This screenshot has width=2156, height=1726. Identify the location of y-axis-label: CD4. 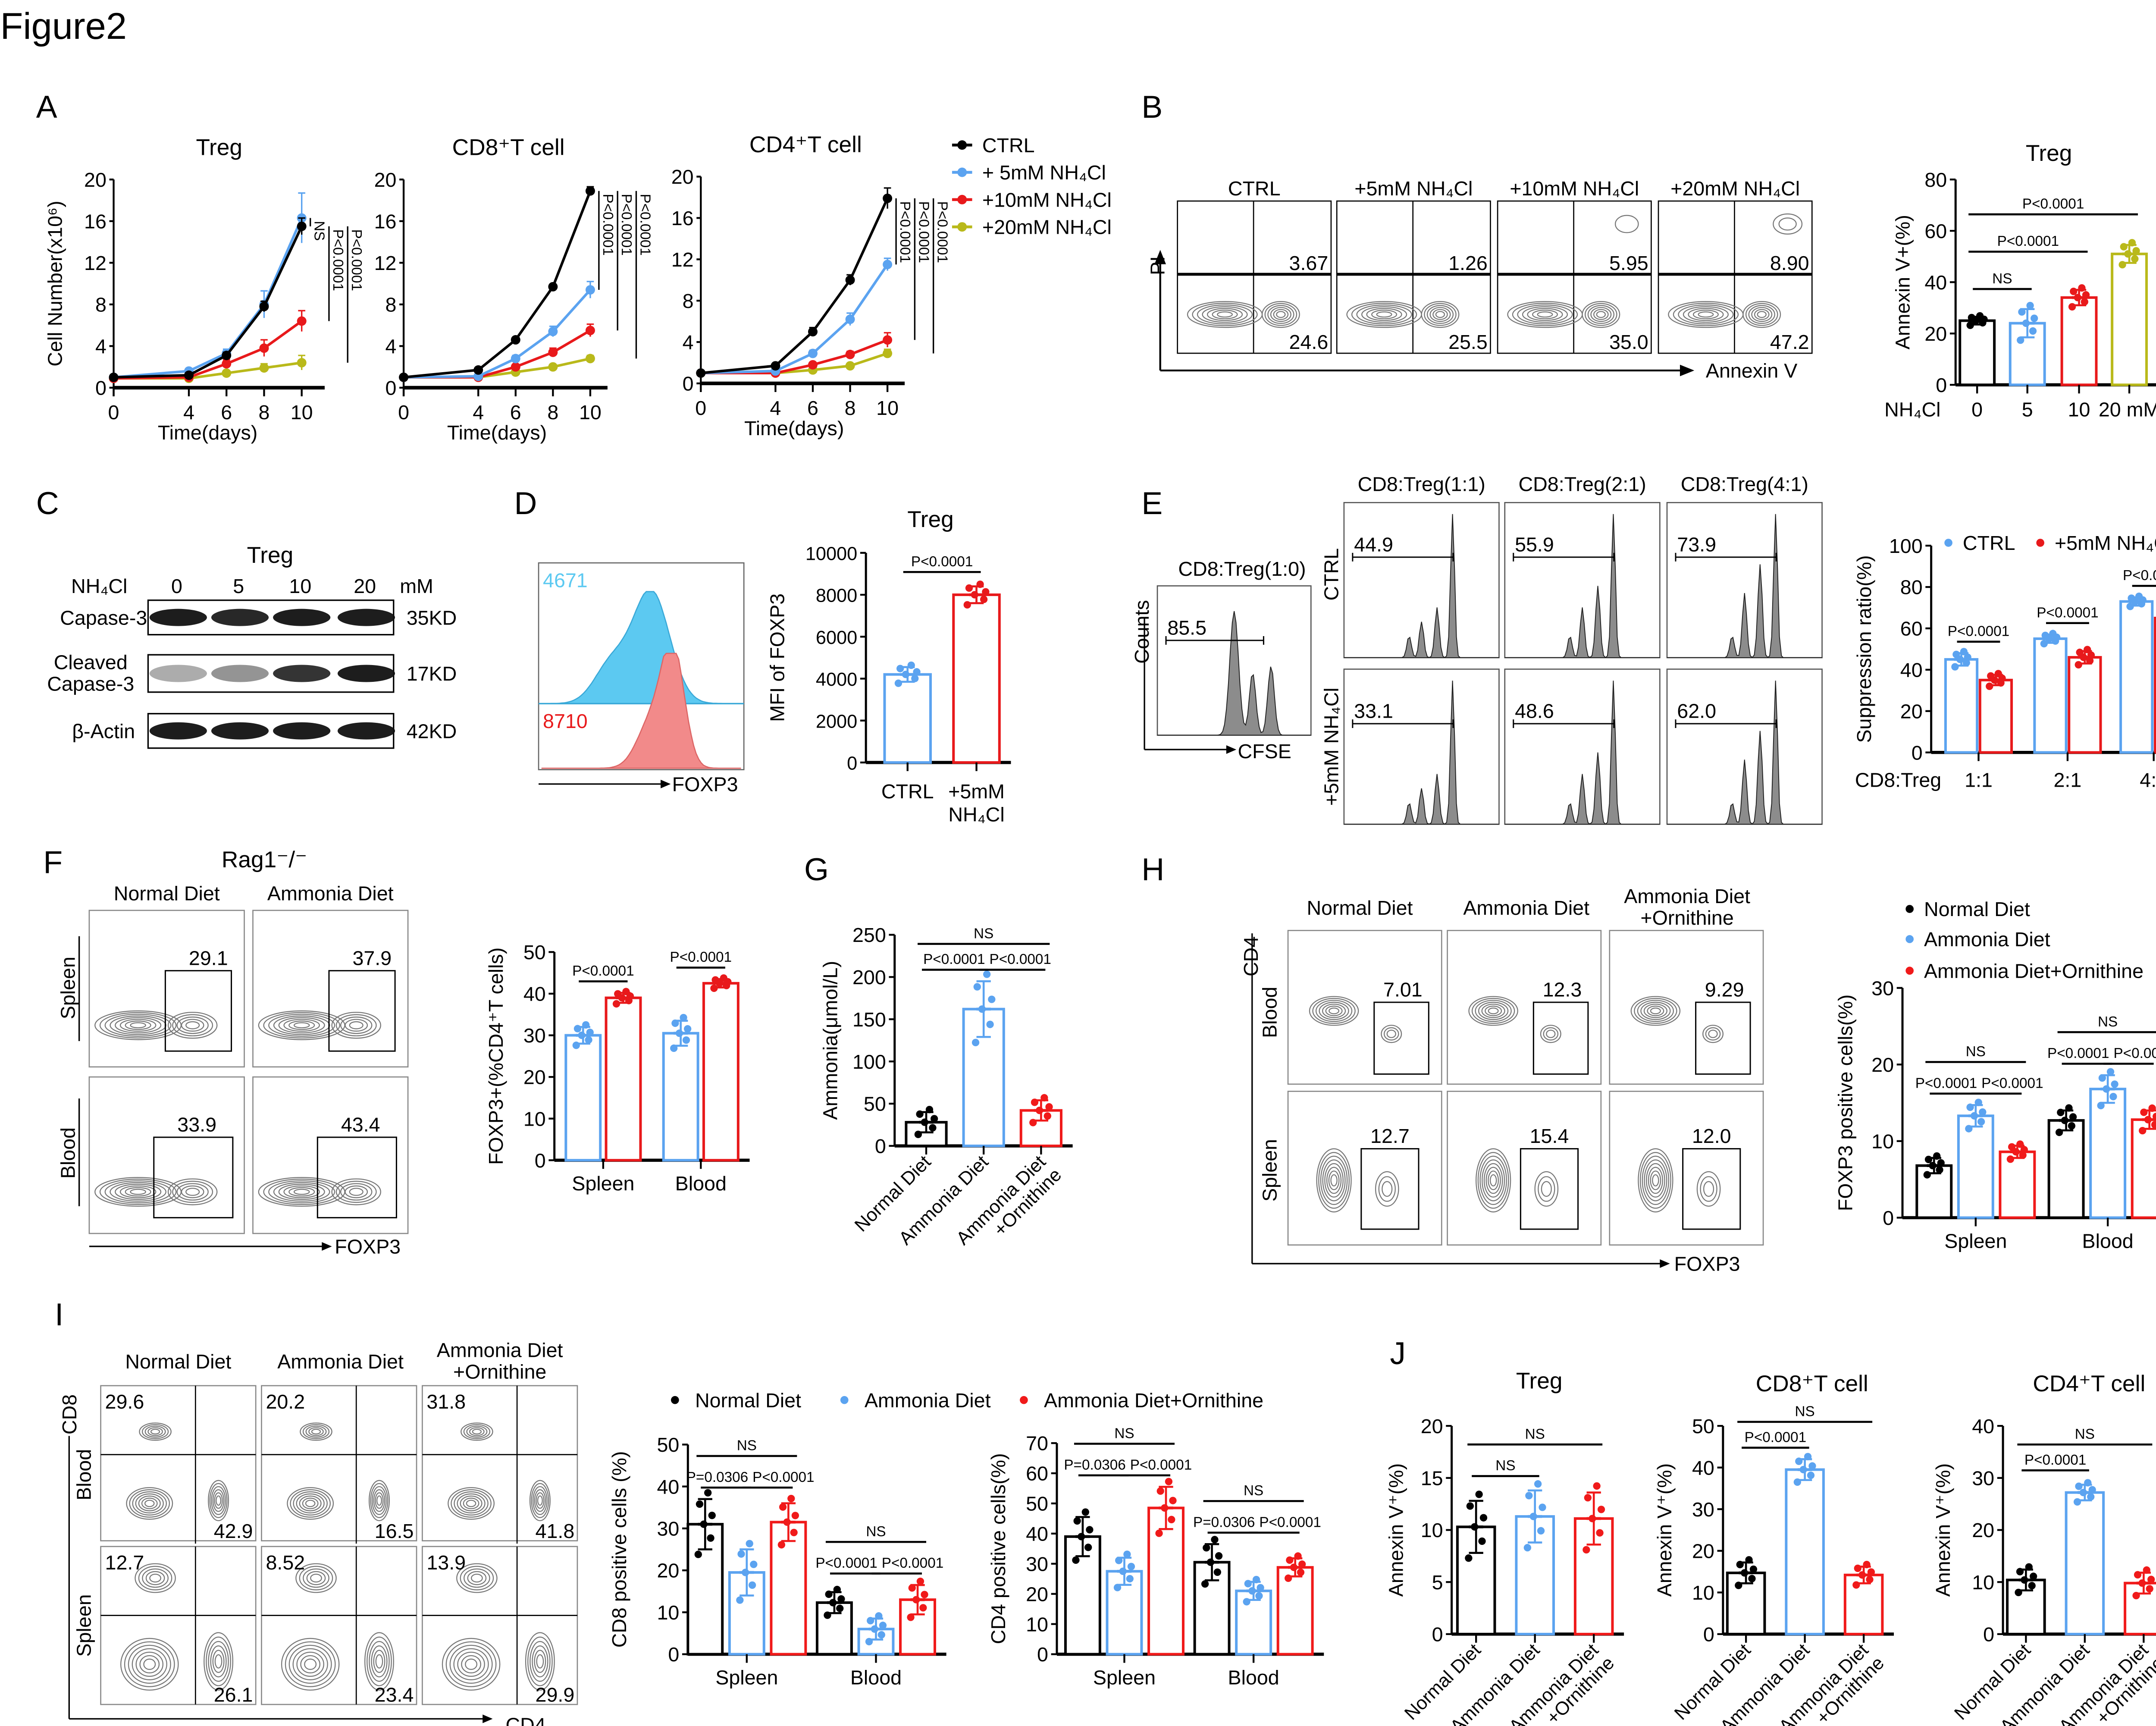
(1251, 956).